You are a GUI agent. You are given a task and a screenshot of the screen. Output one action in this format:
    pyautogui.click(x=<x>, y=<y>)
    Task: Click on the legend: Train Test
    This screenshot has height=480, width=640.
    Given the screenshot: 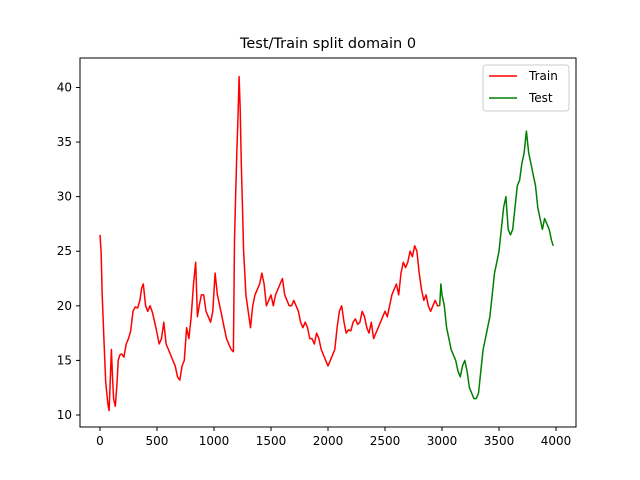 What is the action you would take?
    pyautogui.click(x=526, y=88)
    